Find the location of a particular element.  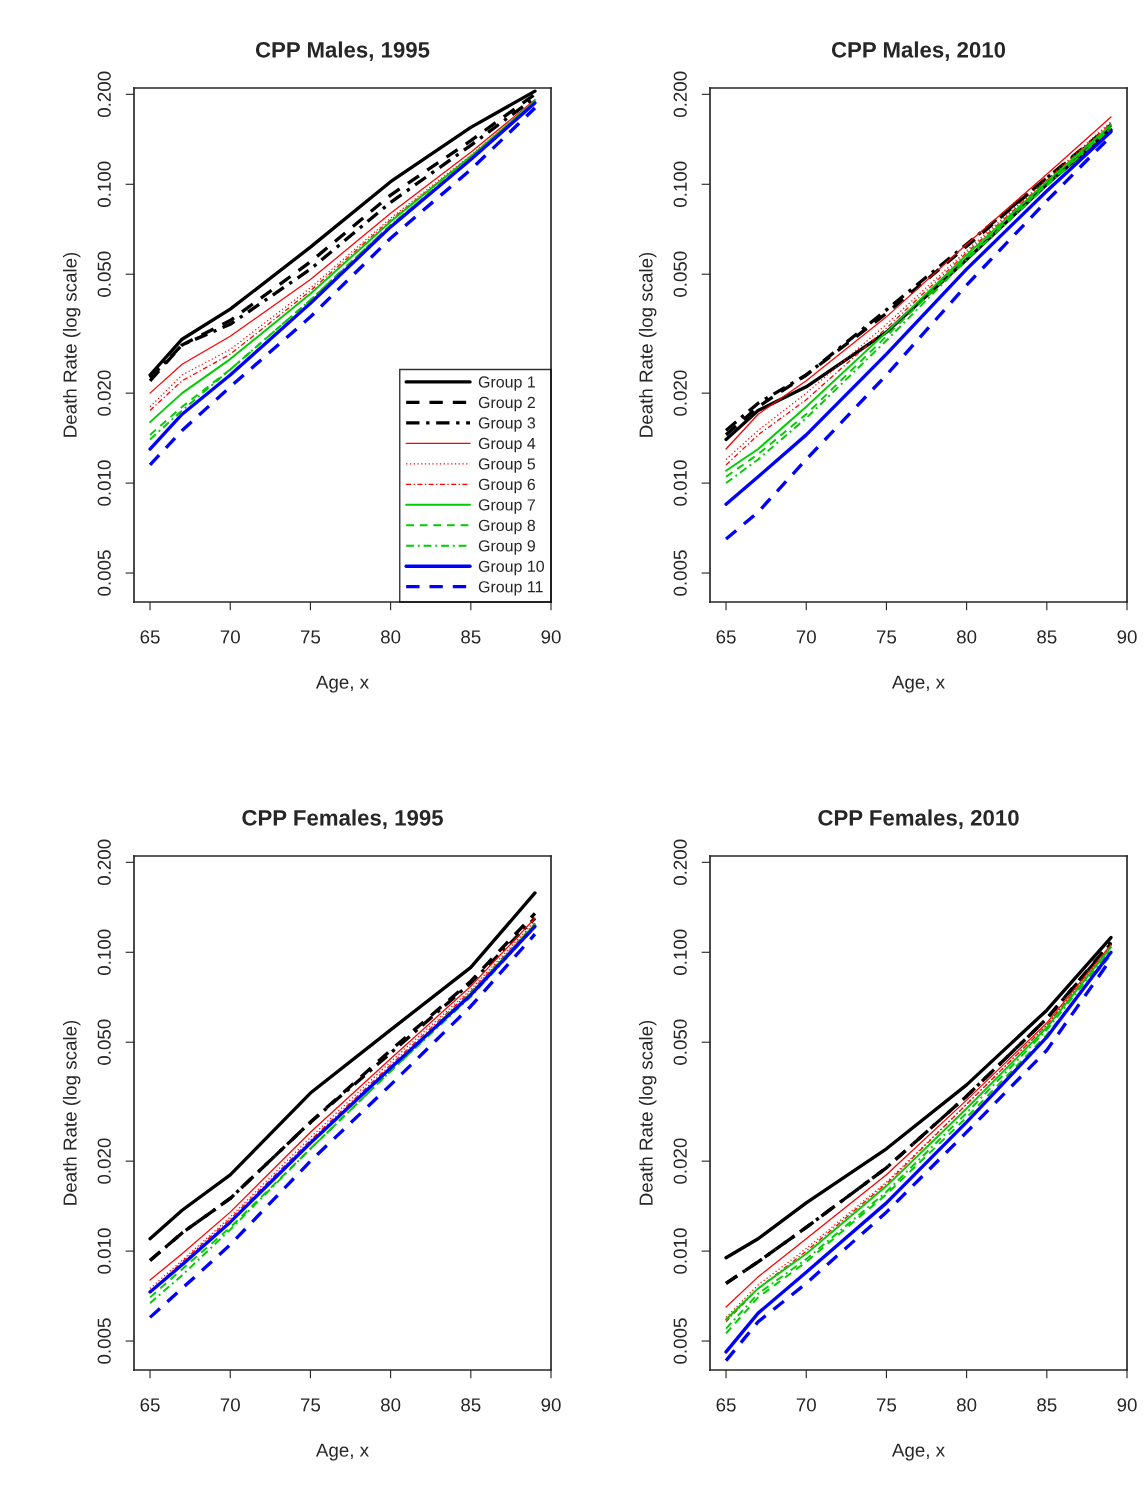

legend-label: Group 7 is located at coordinates (506, 506).